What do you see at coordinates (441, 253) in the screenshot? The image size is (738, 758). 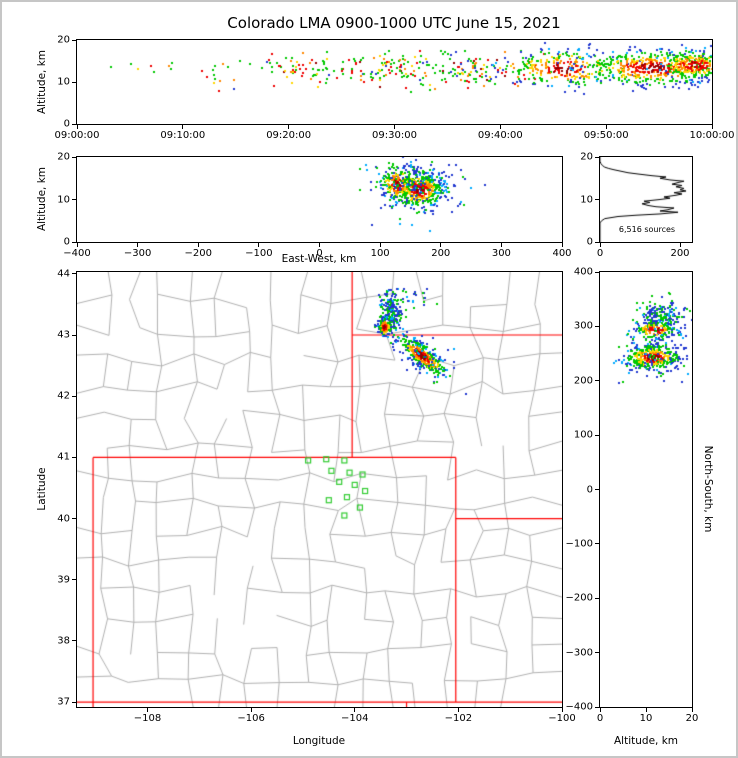 I see `ew_height-xtick-label: 200` at bounding box center [441, 253].